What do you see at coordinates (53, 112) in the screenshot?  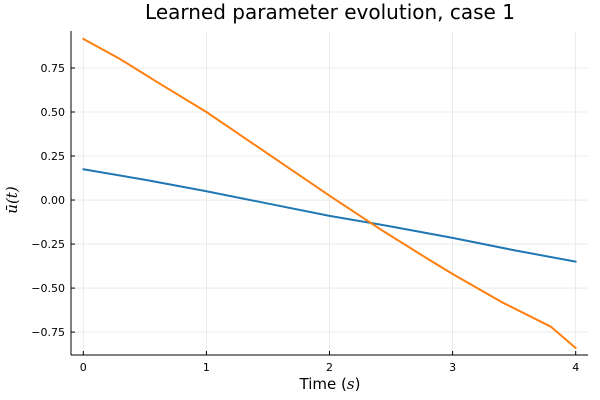 I see `y-tick-label-5: 0.50` at bounding box center [53, 112].